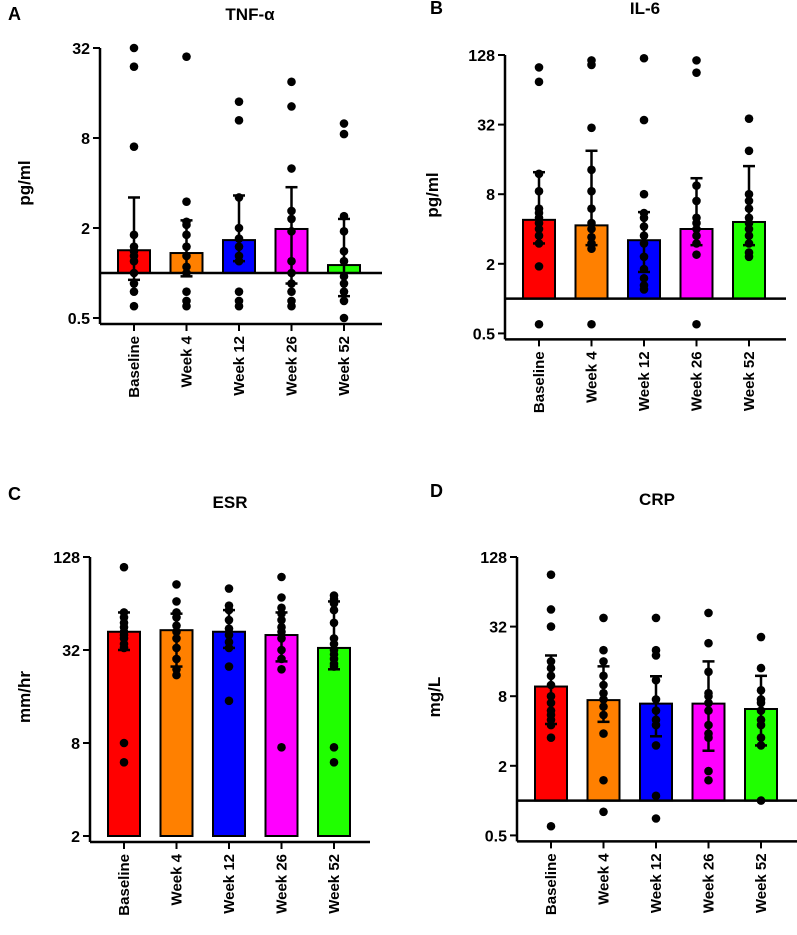  What do you see at coordinates (250, 14) in the screenshot?
I see `chart-title: TNF-α` at bounding box center [250, 14].